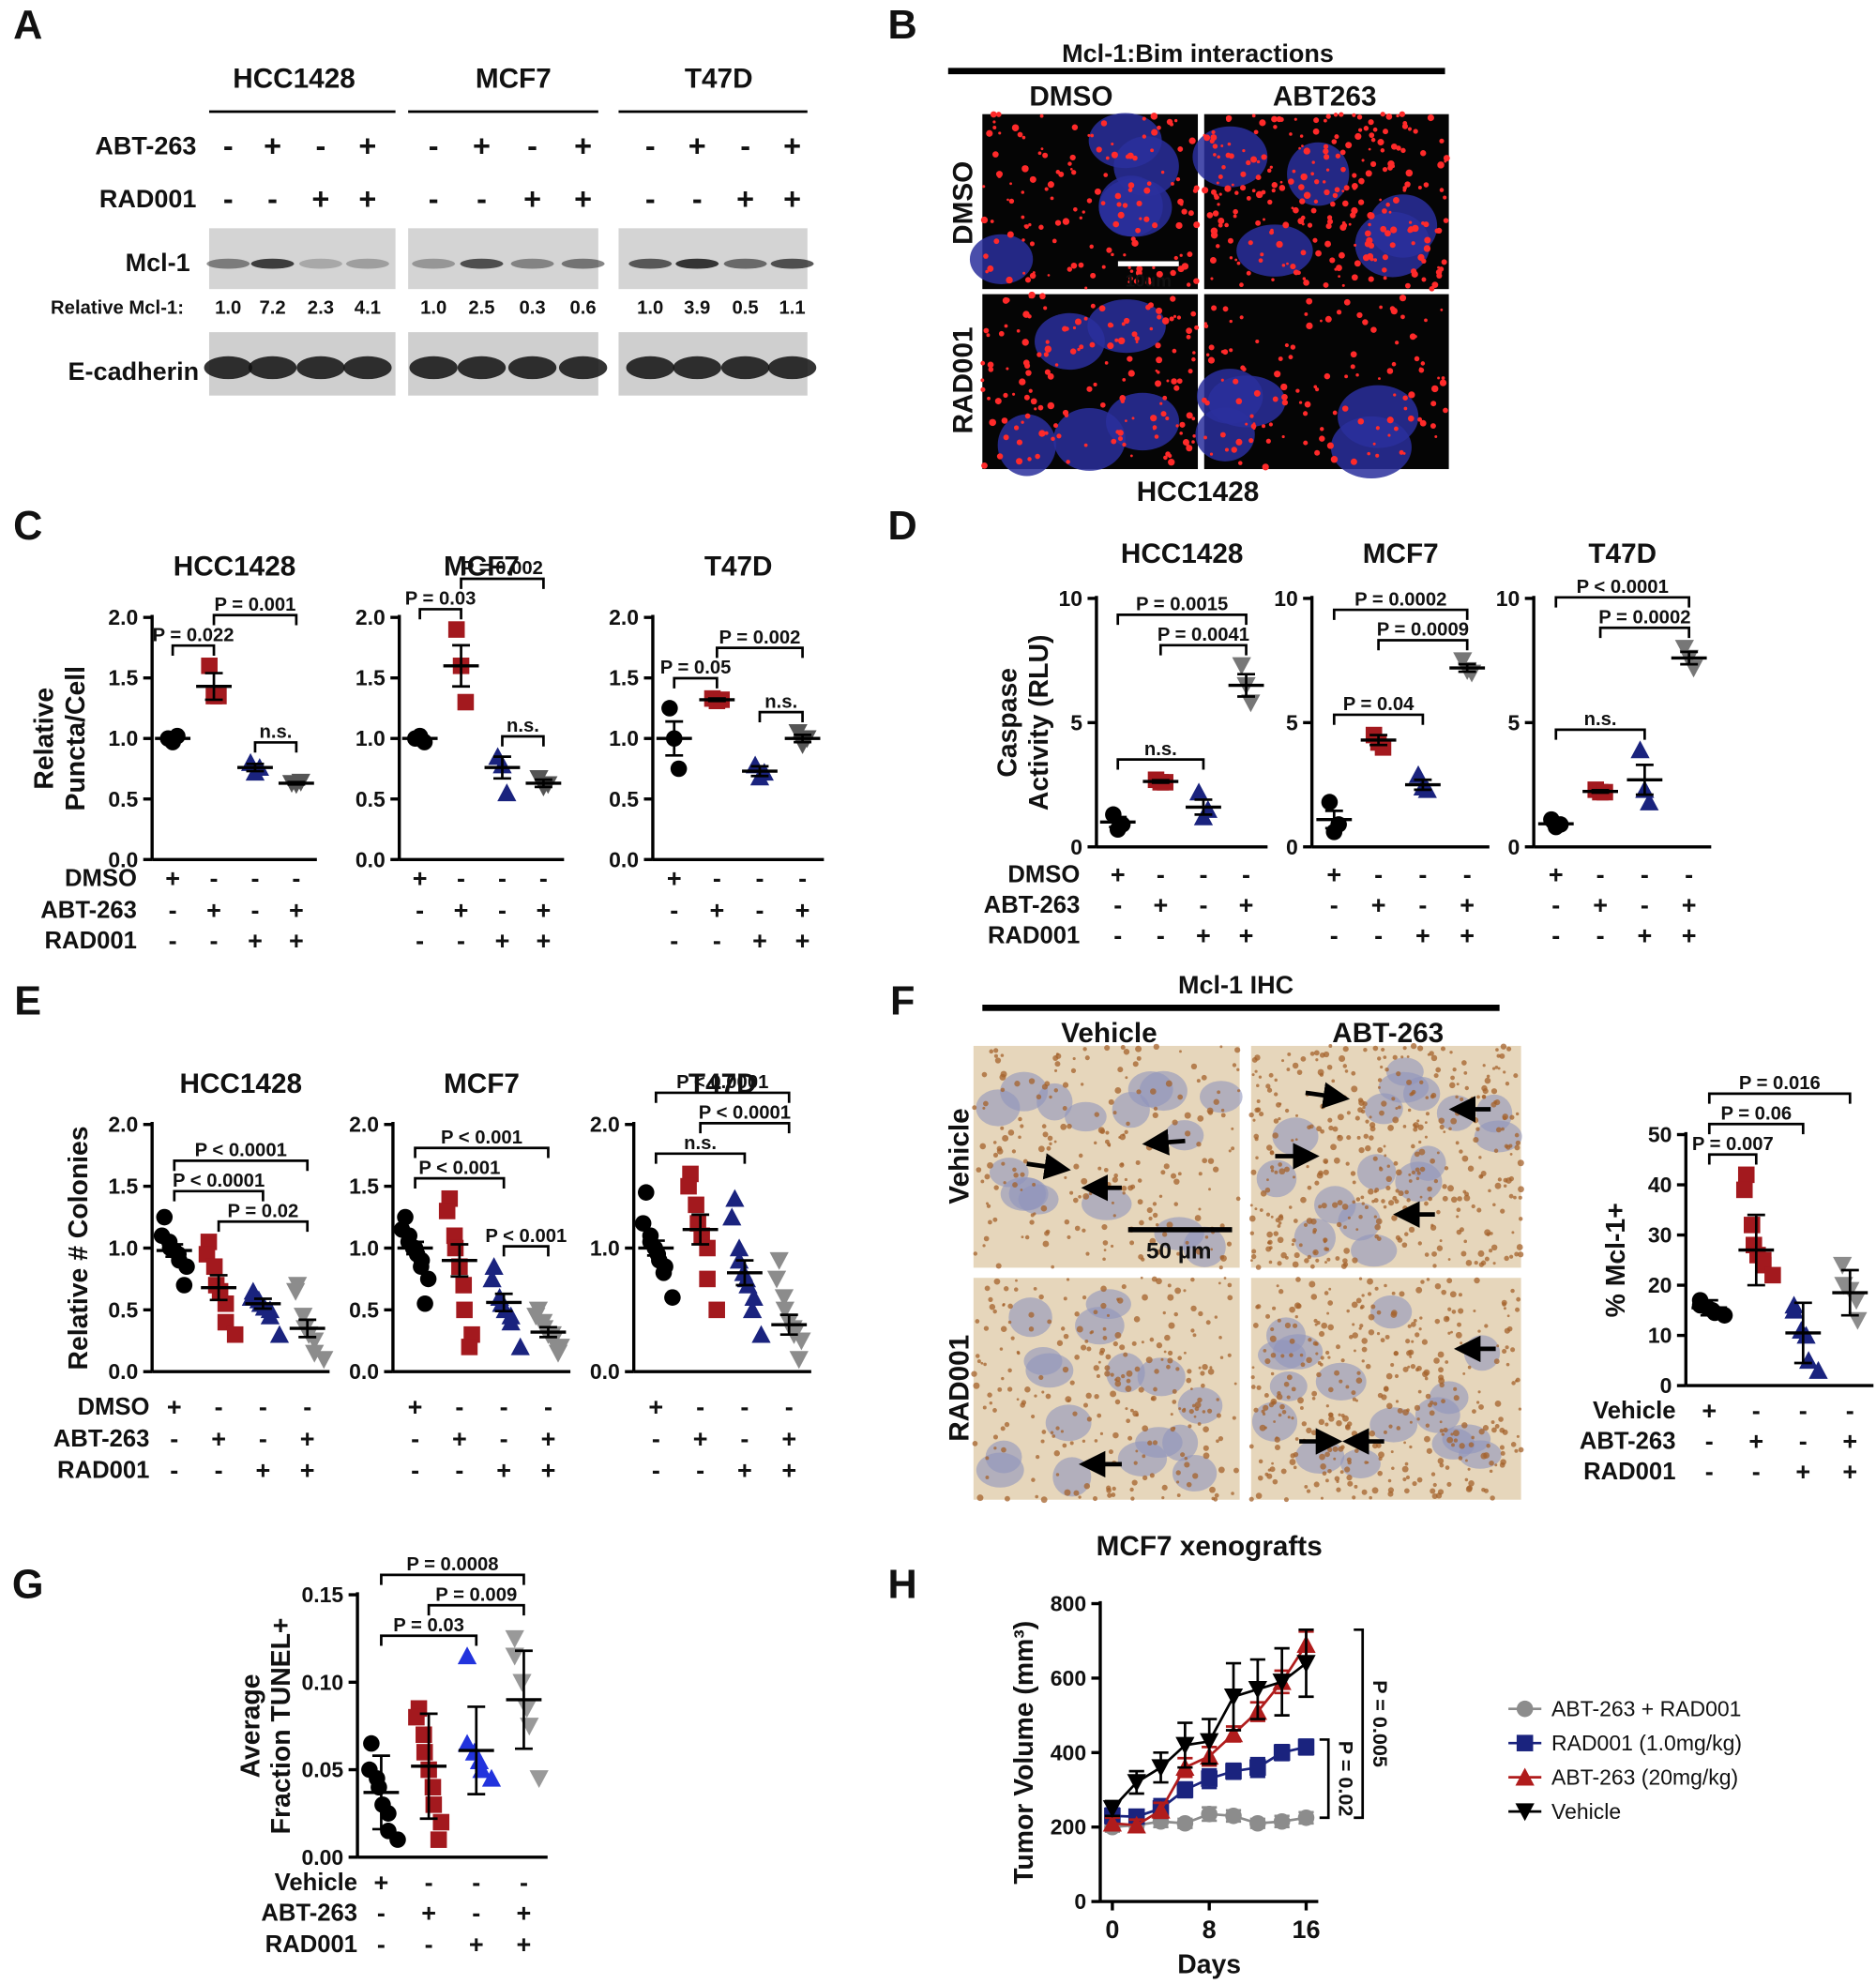 This screenshot has height=1984, width=1876. Describe the element at coordinates (1380, 1723) in the screenshot. I see `annotation: P = 0.005` at that location.